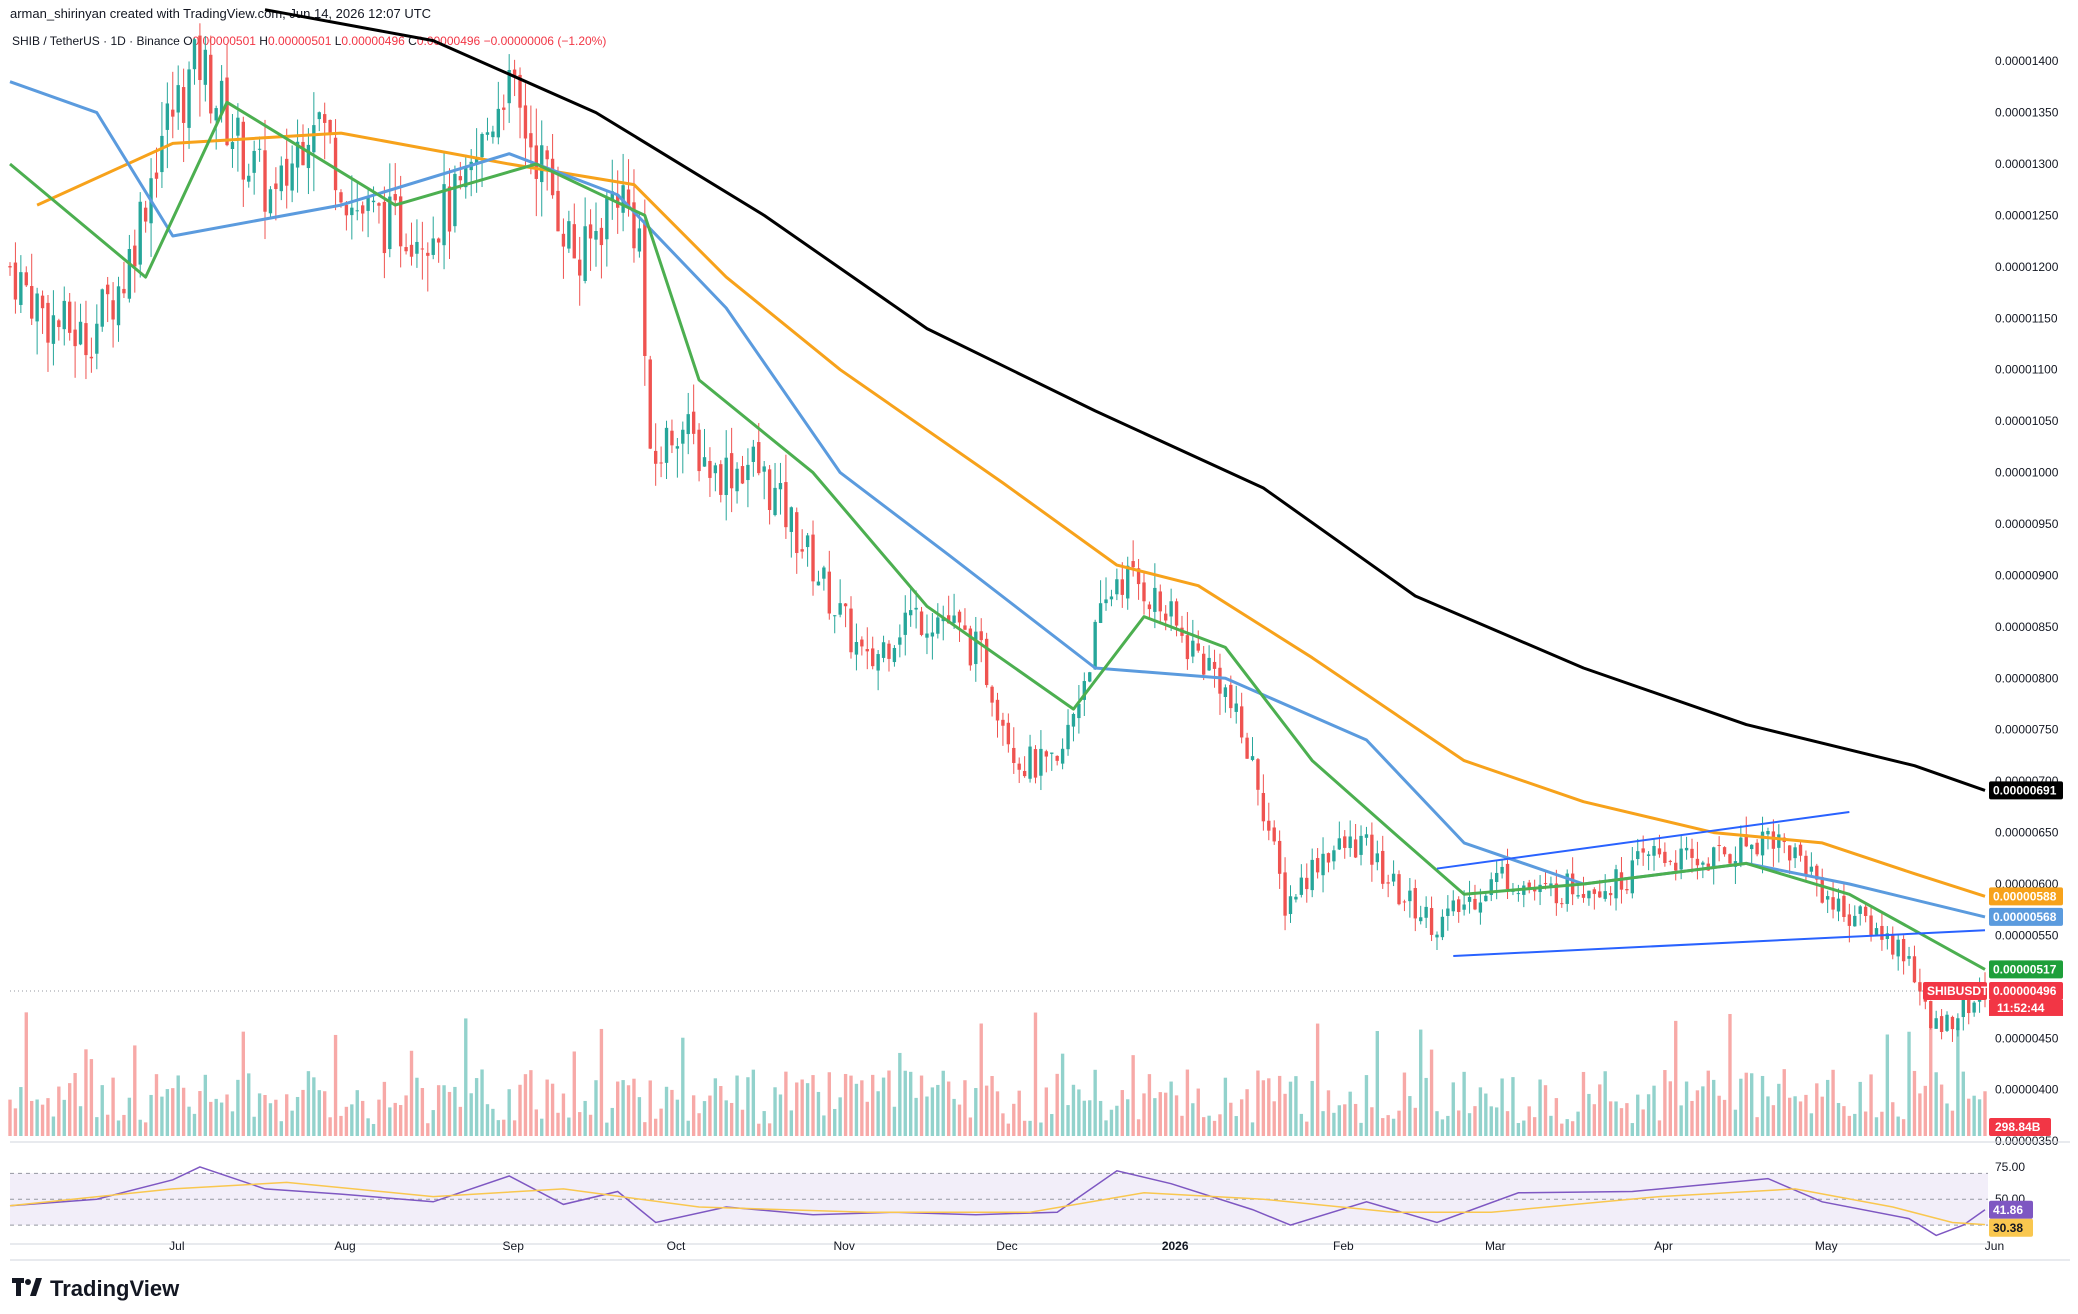  What do you see at coordinates (224, 41) in the screenshot?
I see `ohlc-open: 0.00000501` at bounding box center [224, 41].